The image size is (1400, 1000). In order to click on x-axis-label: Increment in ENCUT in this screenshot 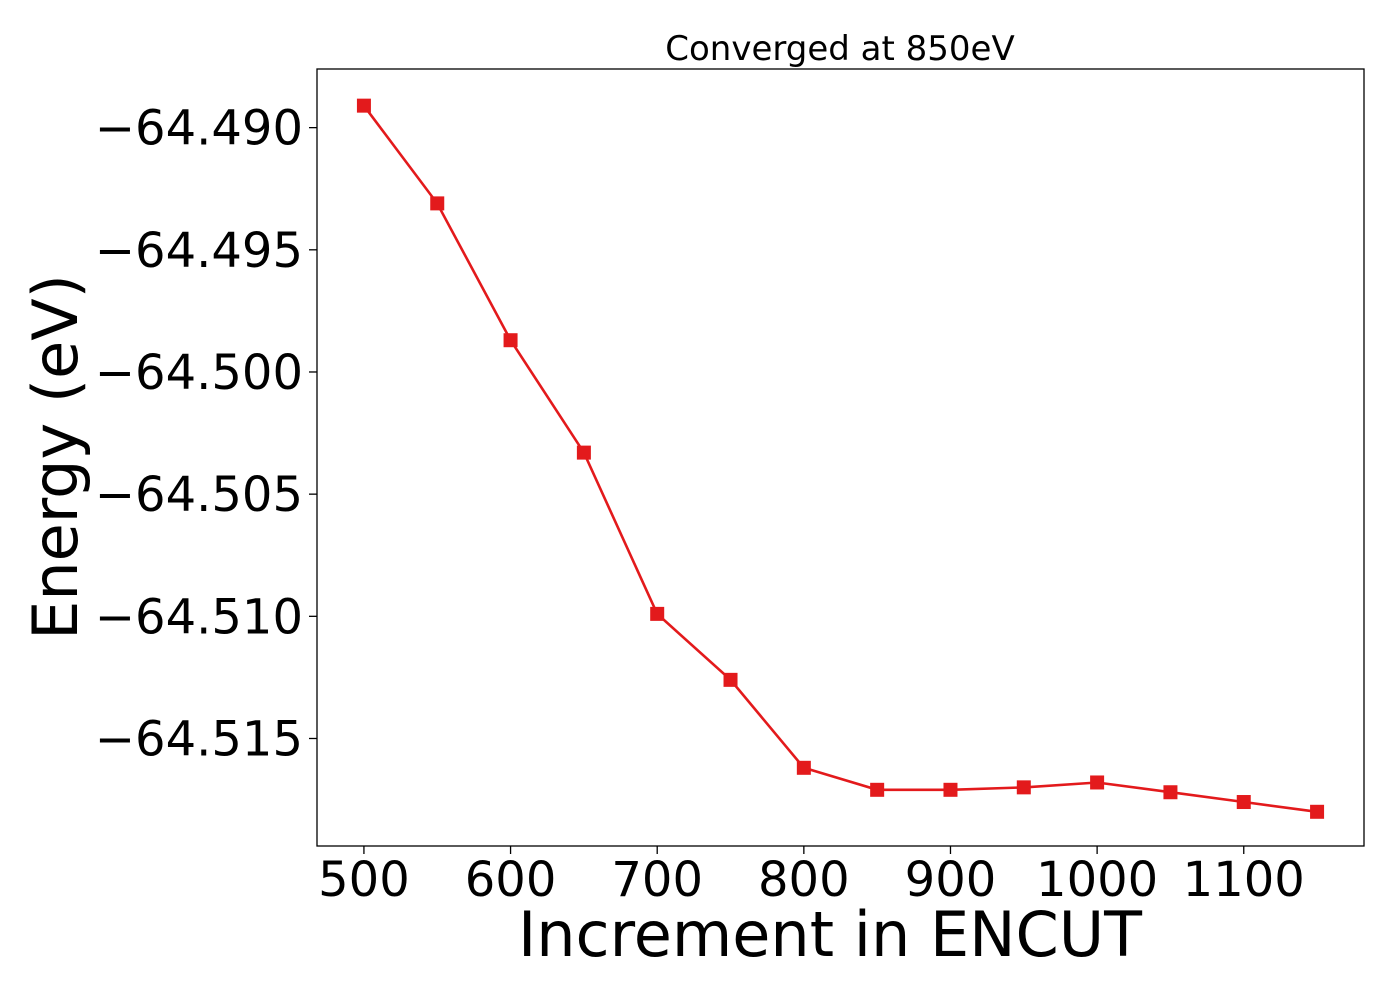, I will do `click(830, 934)`.